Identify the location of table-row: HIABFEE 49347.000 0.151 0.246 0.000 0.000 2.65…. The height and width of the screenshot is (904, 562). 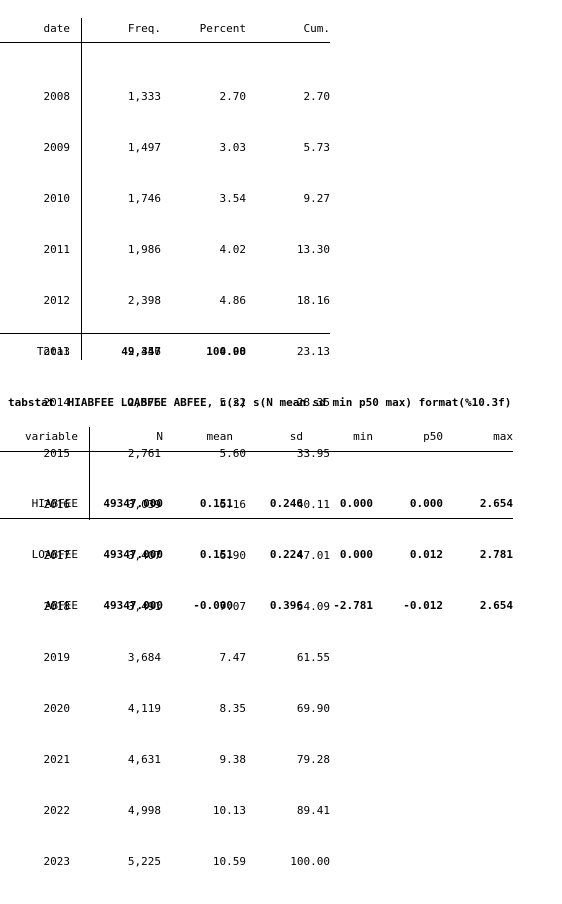
(261, 503).